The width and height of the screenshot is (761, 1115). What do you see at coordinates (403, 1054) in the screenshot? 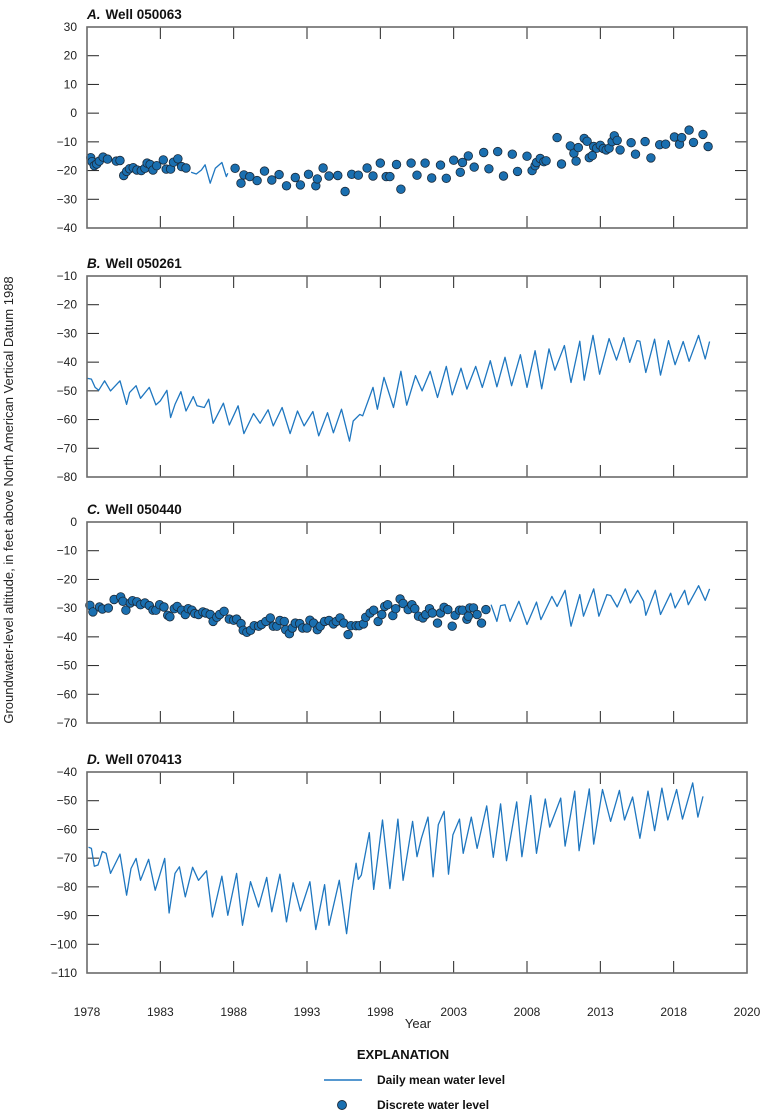
I see `legend-title: EXPLANATION` at bounding box center [403, 1054].